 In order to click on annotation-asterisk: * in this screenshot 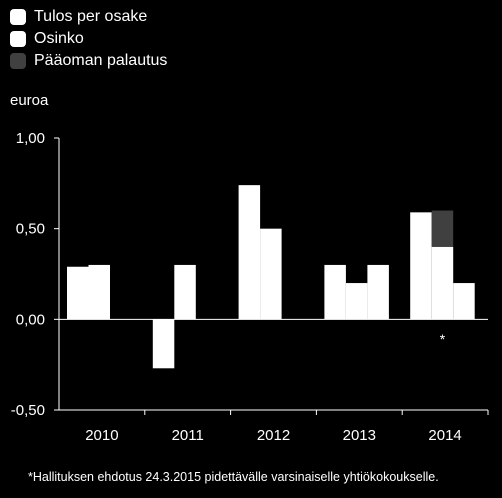, I will do `click(443, 339)`.